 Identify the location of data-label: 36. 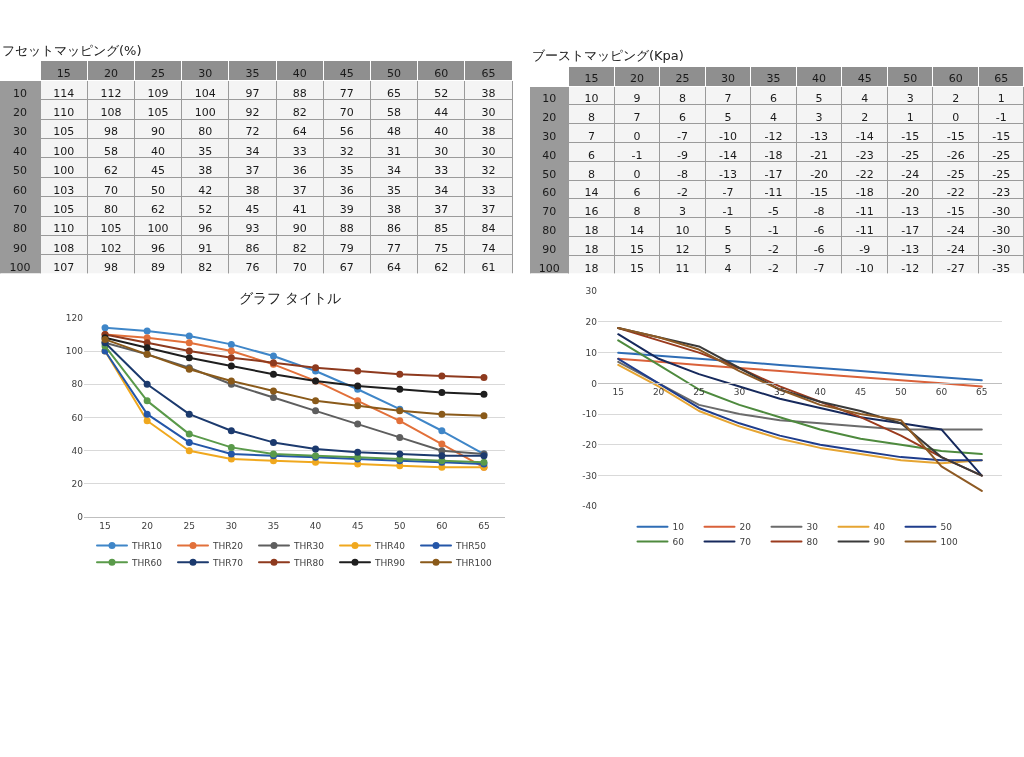
(299, 171).